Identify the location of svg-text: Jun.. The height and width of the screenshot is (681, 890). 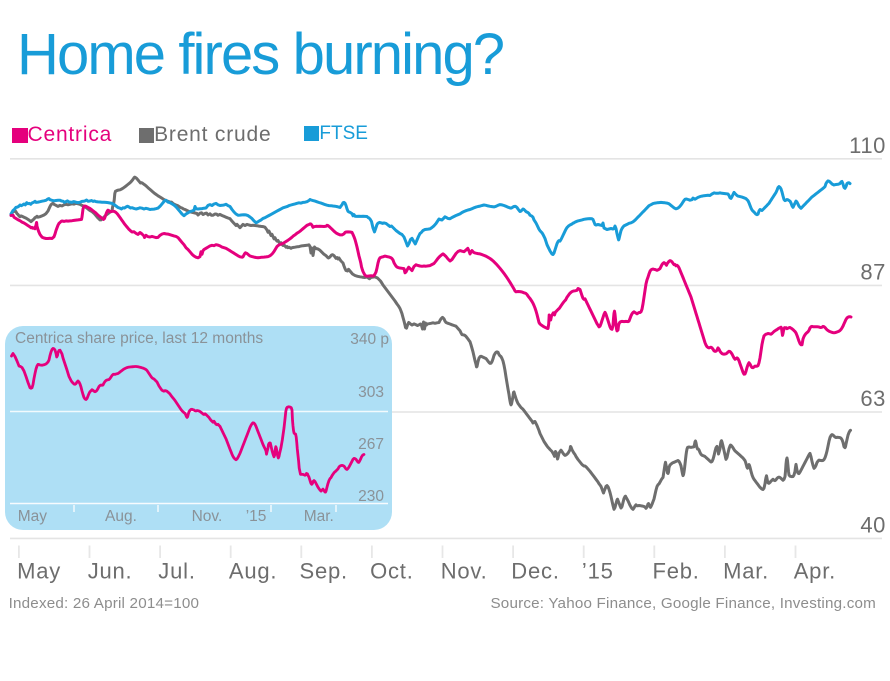
(110, 571).